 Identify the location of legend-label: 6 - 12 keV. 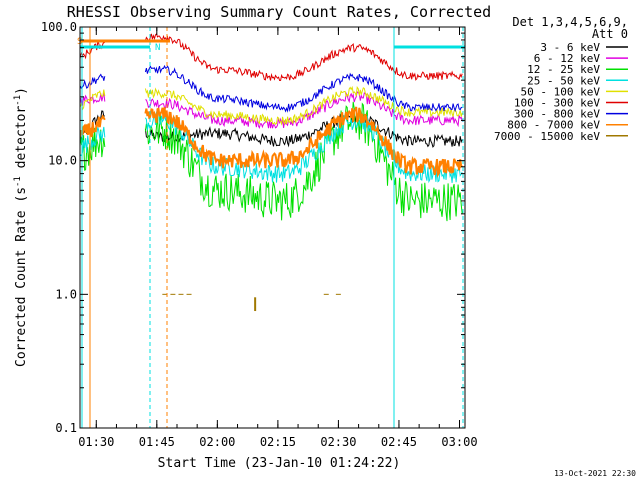
(567, 58).